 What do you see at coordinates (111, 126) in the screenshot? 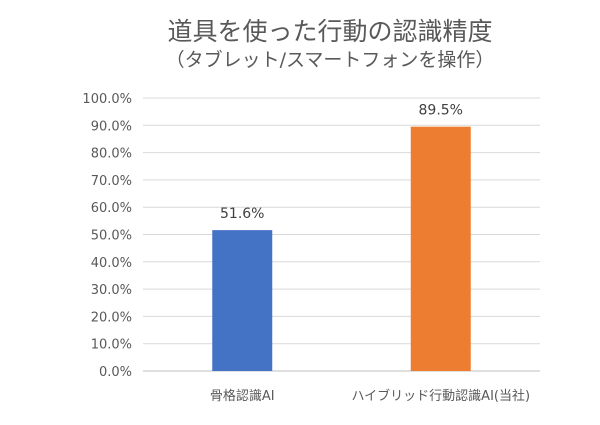
I see `y-tick-label: 90.0%` at bounding box center [111, 126].